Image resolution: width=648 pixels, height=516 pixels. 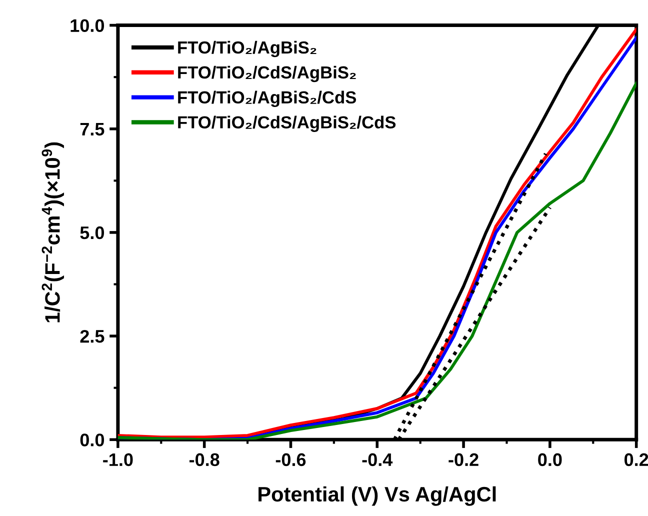 I want to click on y-tick-label: 2.5, so click(x=92, y=336).